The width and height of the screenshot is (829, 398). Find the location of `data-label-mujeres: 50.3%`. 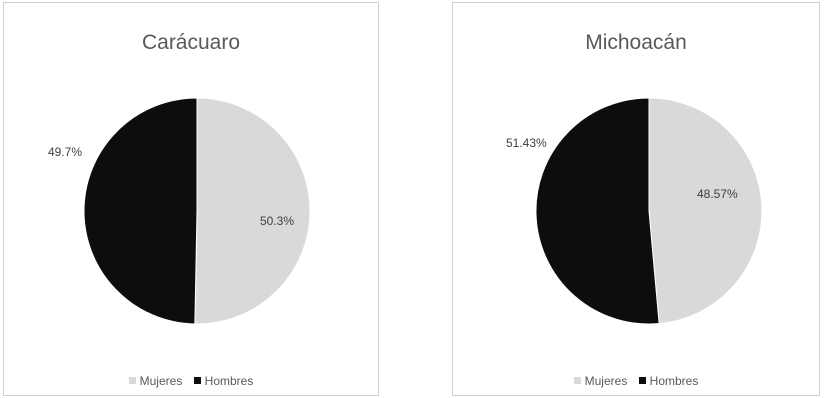

data-label-mujeres: 50.3% is located at coordinates (277, 221).